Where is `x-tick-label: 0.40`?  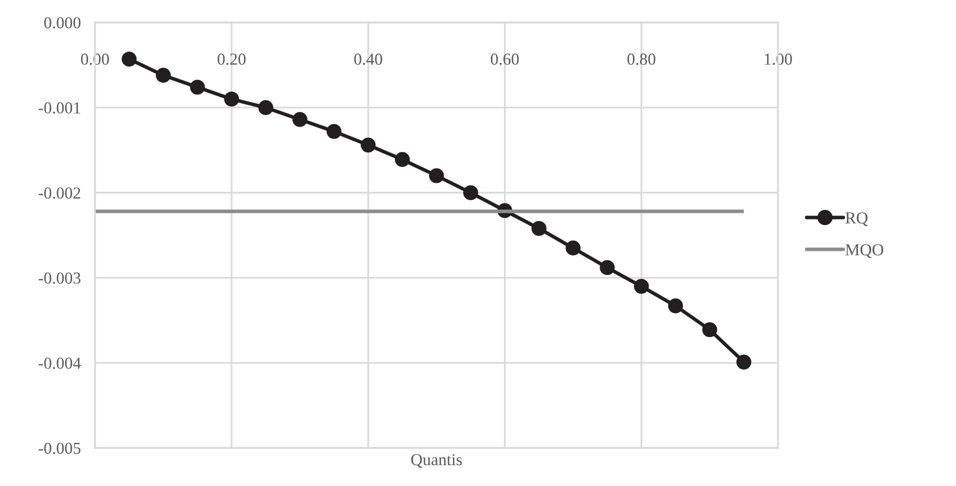 x-tick-label: 0.40 is located at coordinates (368, 59).